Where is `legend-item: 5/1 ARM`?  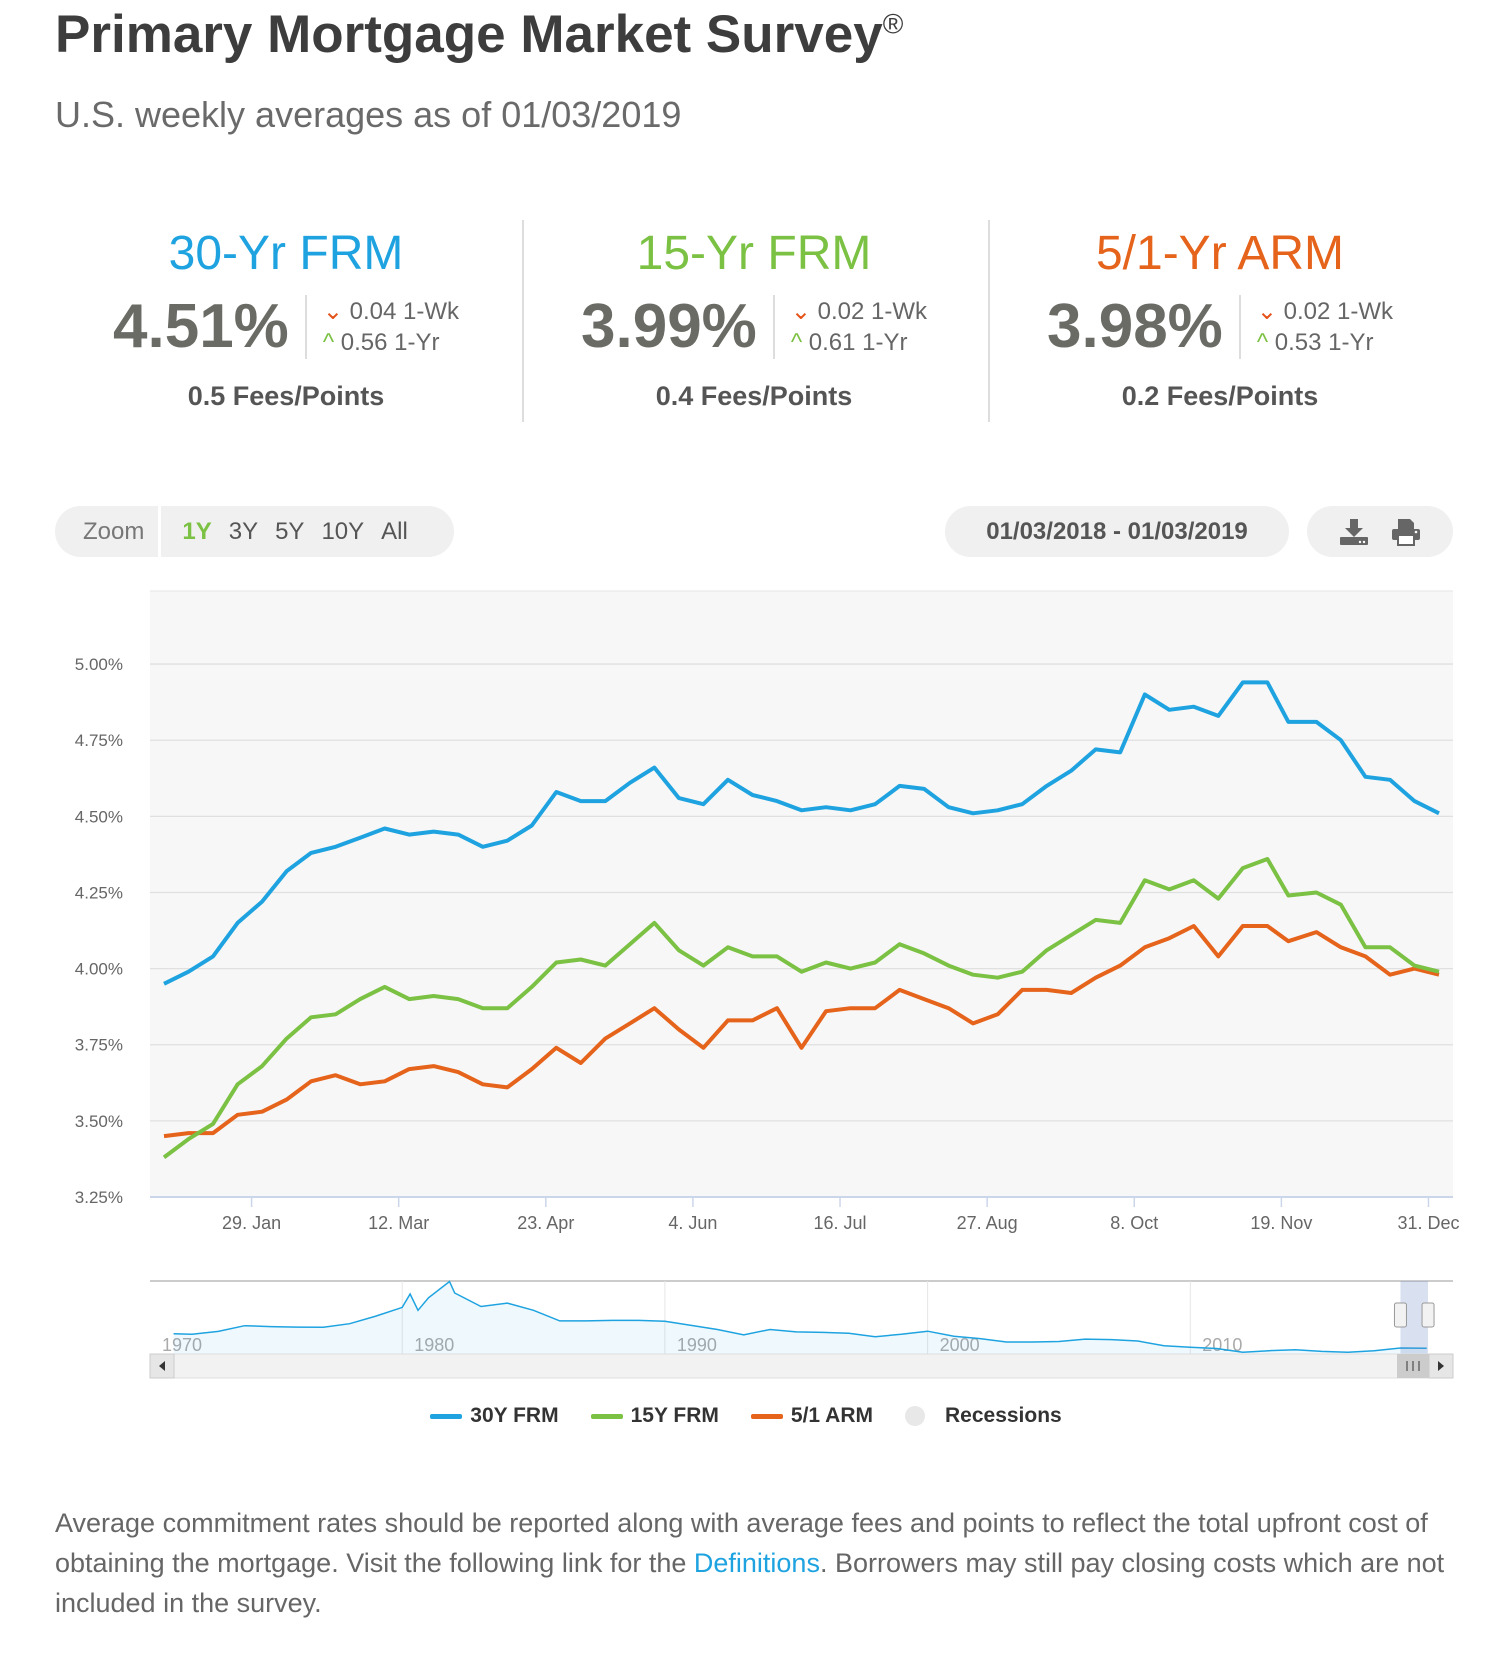 legend-item: 5/1 ARM is located at coordinates (811, 1416).